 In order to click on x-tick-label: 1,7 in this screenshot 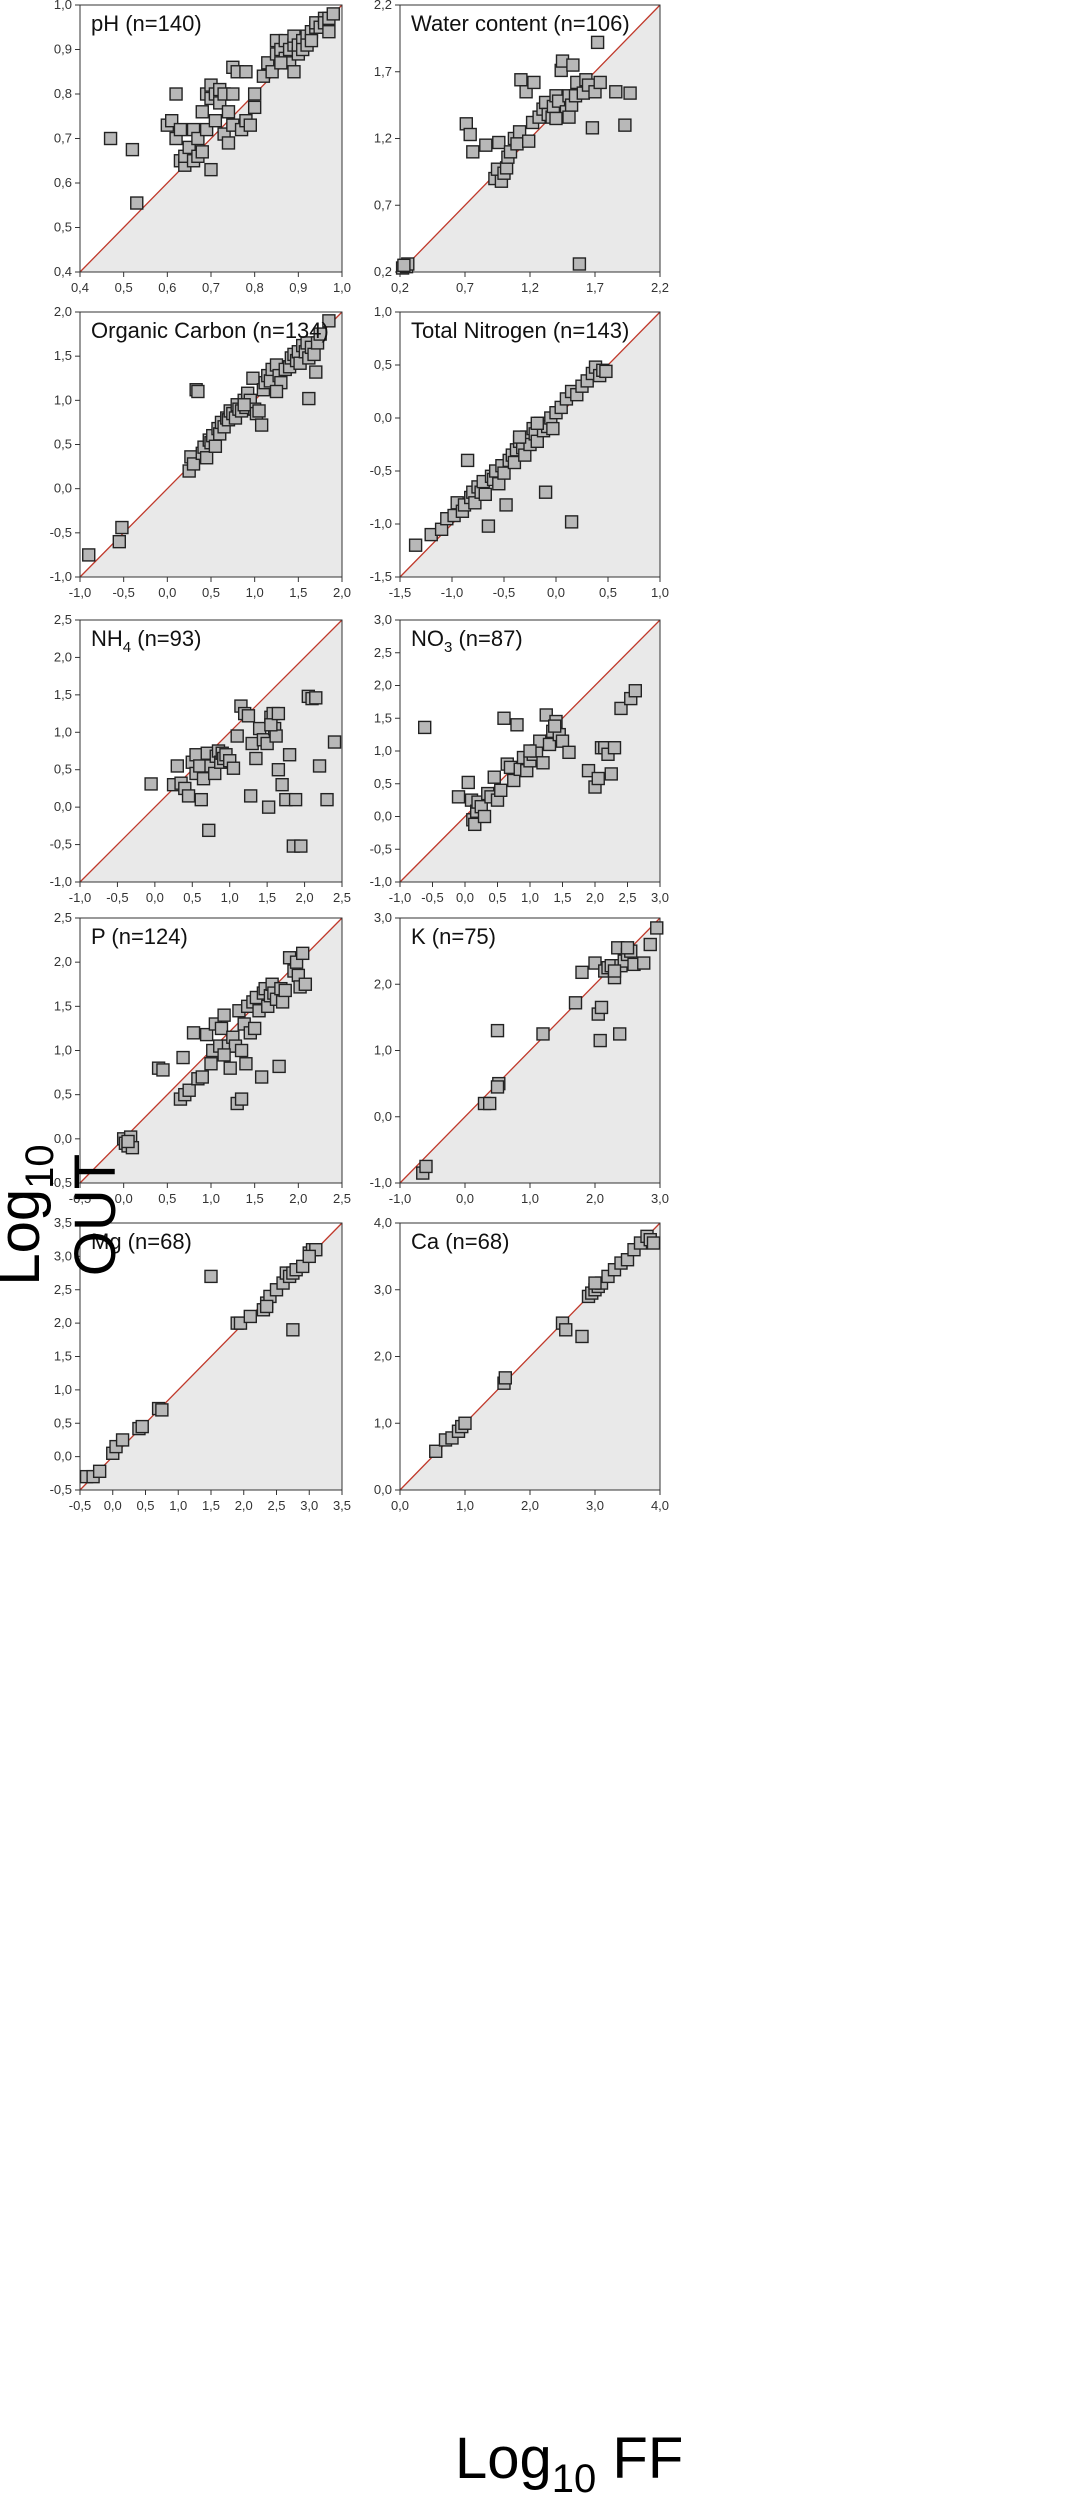, I will do `click(595, 287)`.